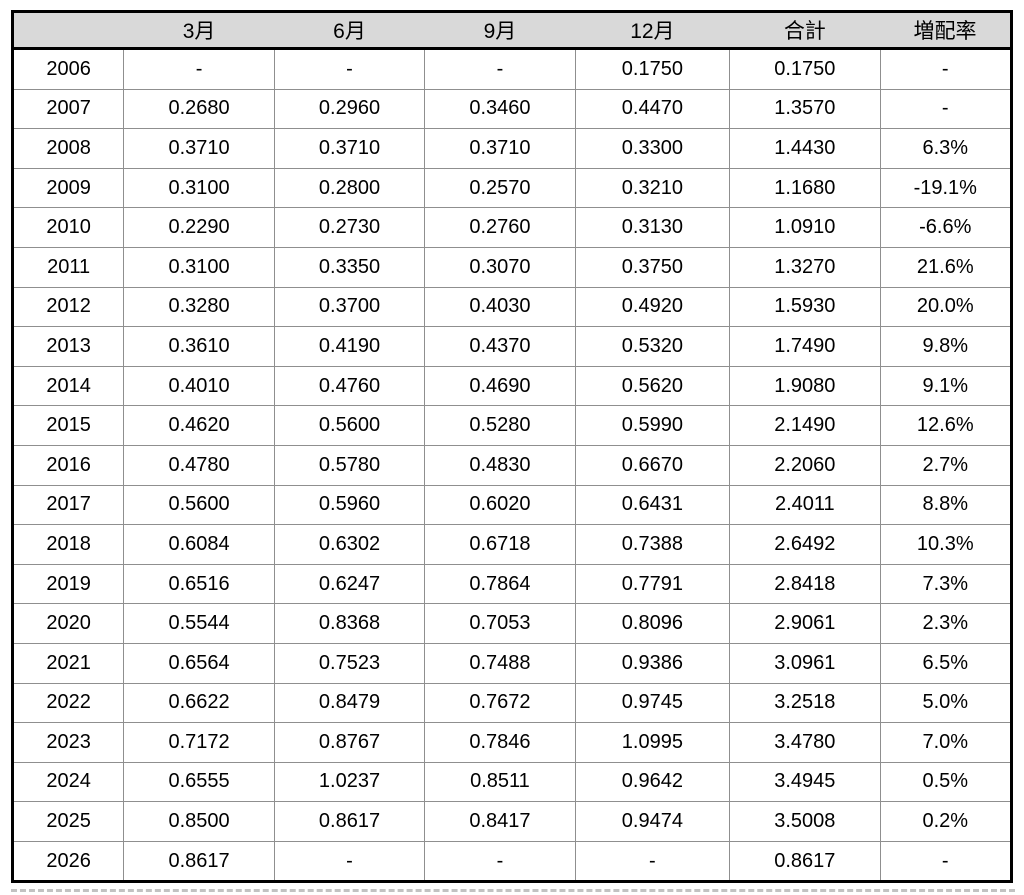 The height and width of the screenshot is (895, 1024). Describe the element at coordinates (946, 386) in the screenshot. I see `value-cell: 9.1%` at that location.